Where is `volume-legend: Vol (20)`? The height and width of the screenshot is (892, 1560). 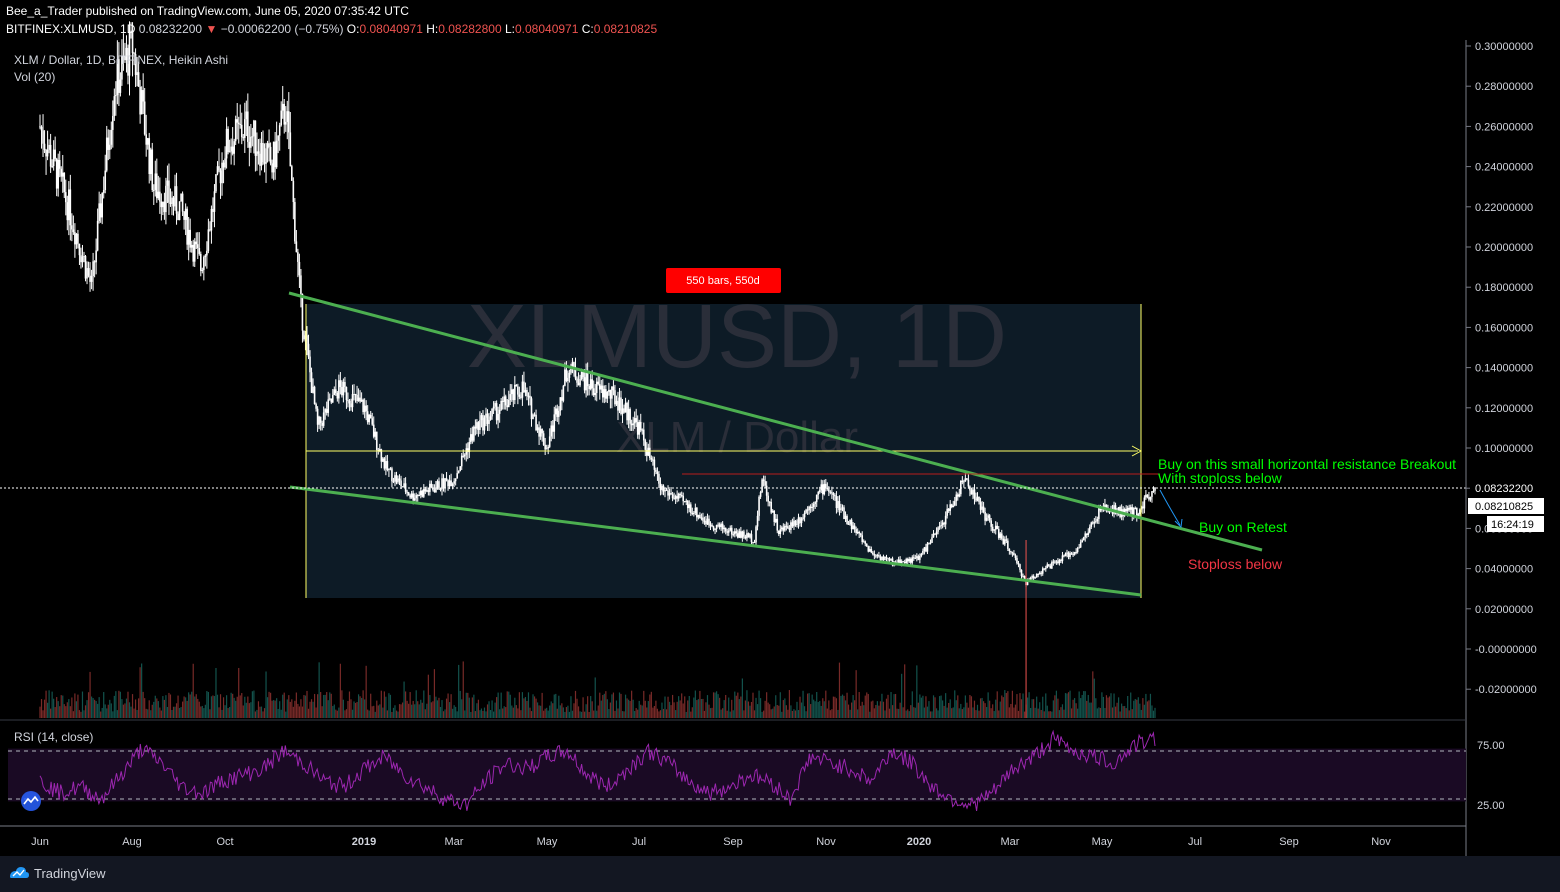 volume-legend: Vol (20) is located at coordinates (35, 77).